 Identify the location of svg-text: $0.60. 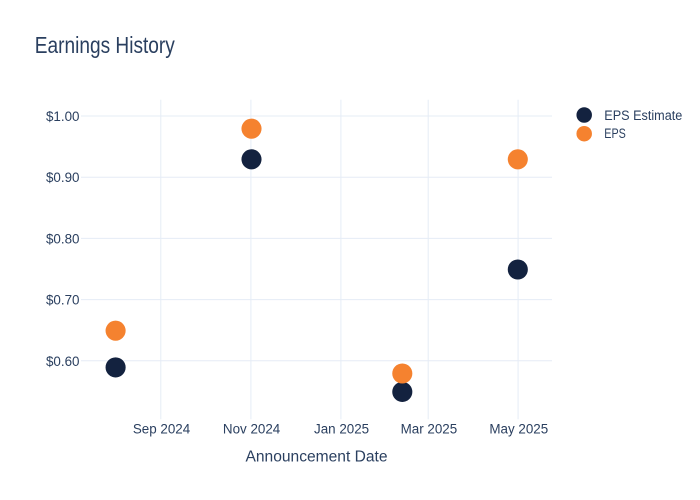
(63, 361).